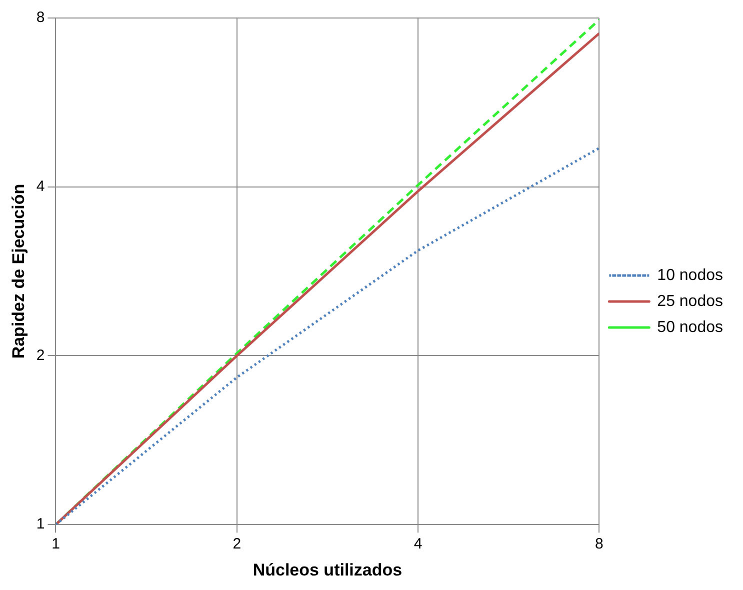  I want to click on y-tick-label: 1, so click(40, 524).